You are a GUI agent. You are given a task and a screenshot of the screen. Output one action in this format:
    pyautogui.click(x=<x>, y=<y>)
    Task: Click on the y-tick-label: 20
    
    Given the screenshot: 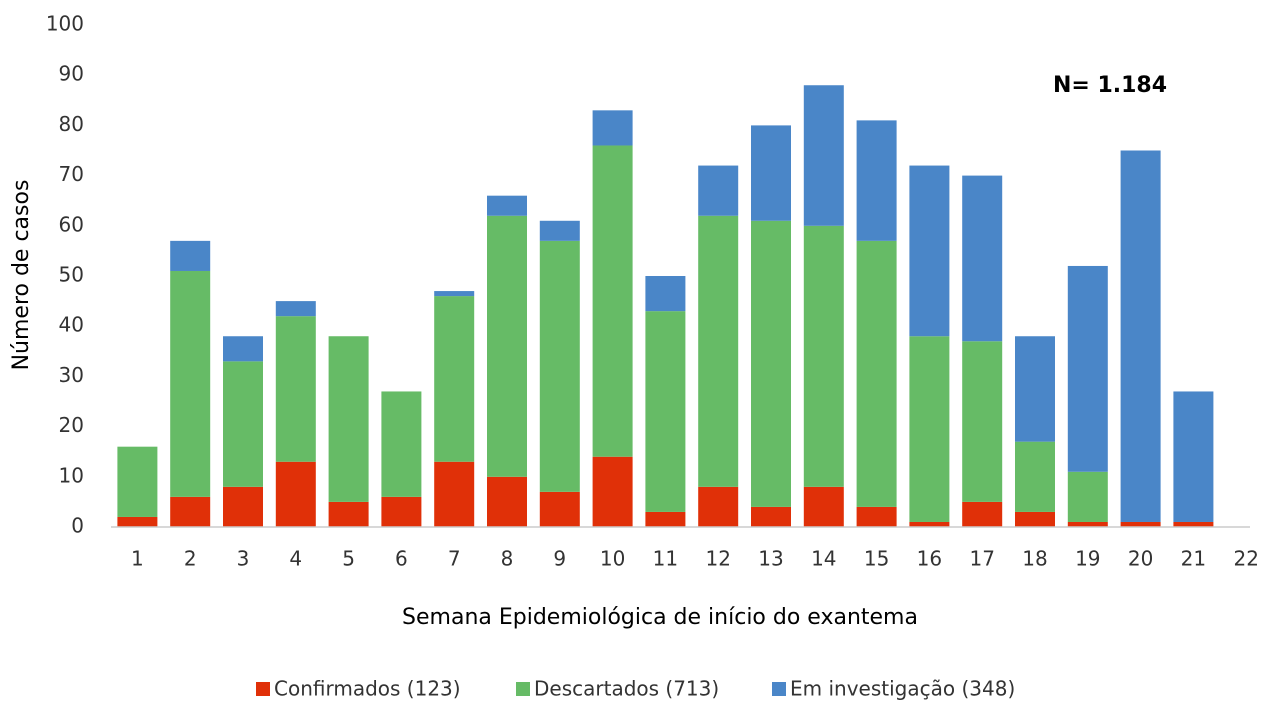 What is the action you would take?
    pyautogui.click(x=71, y=425)
    